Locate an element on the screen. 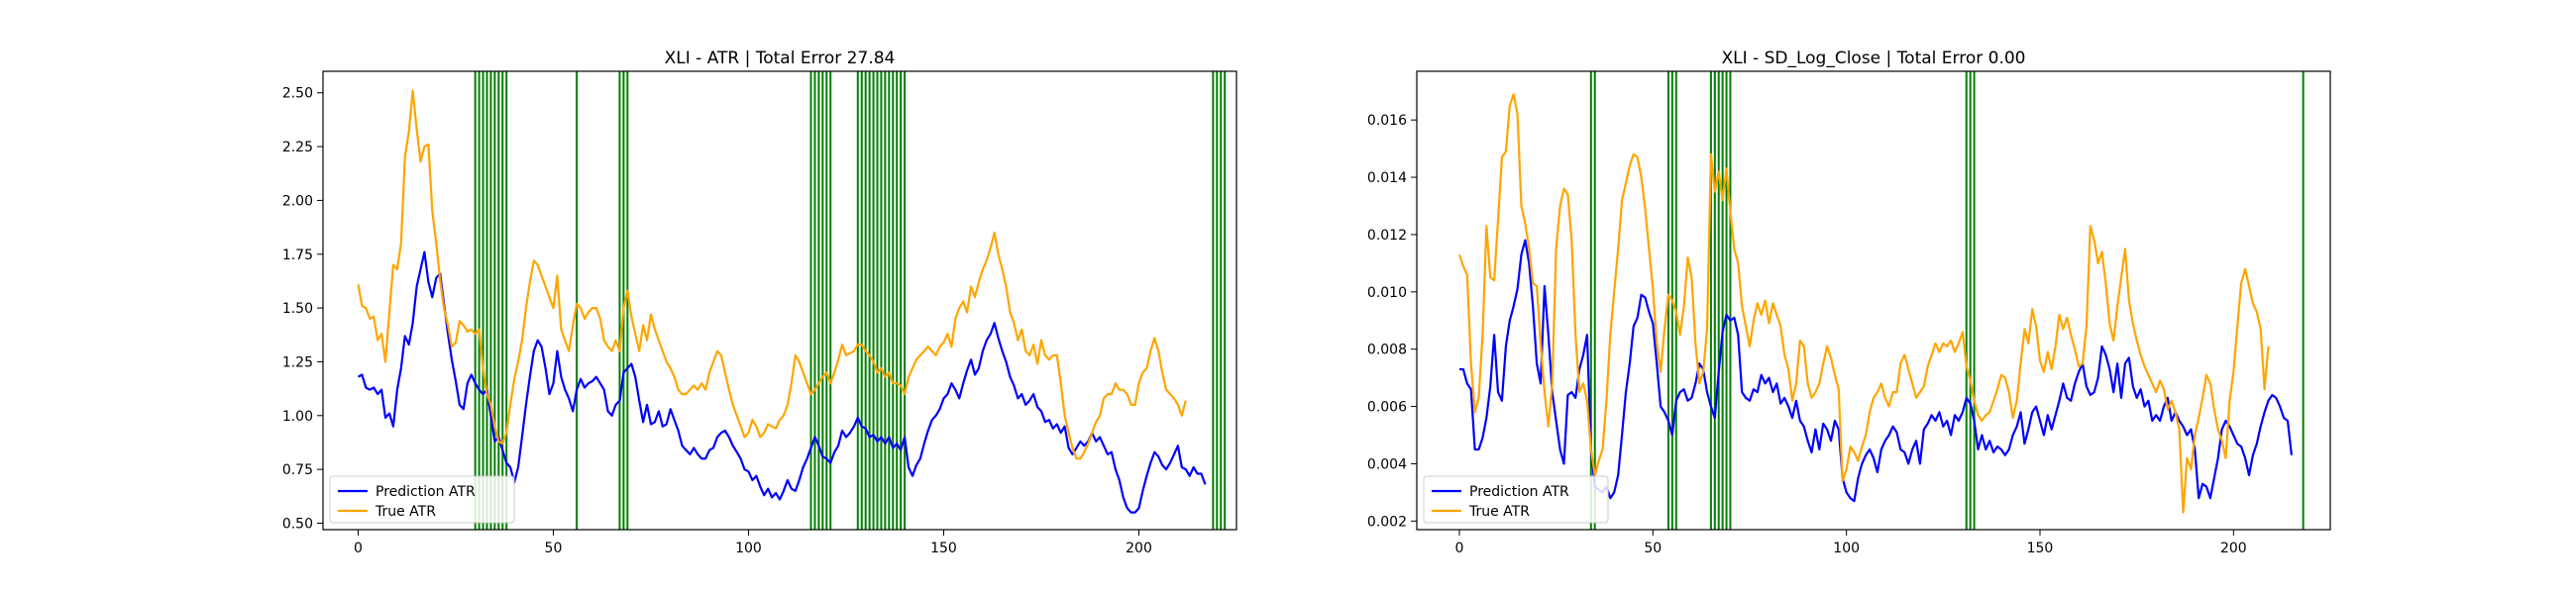  y-tick-label: 2.25 is located at coordinates (297, 147).